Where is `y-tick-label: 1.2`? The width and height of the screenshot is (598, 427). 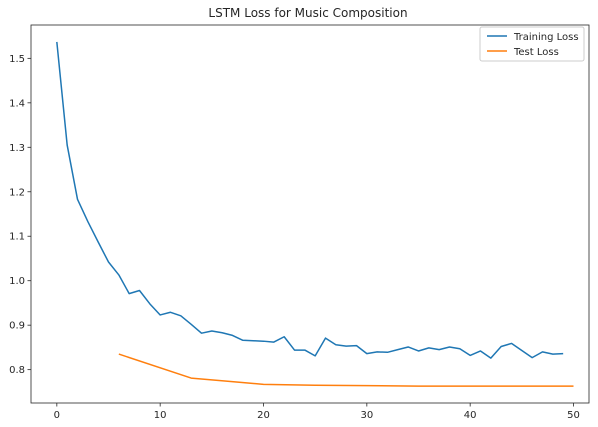 y-tick-label: 1.2 is located at coordinates (17, 192).